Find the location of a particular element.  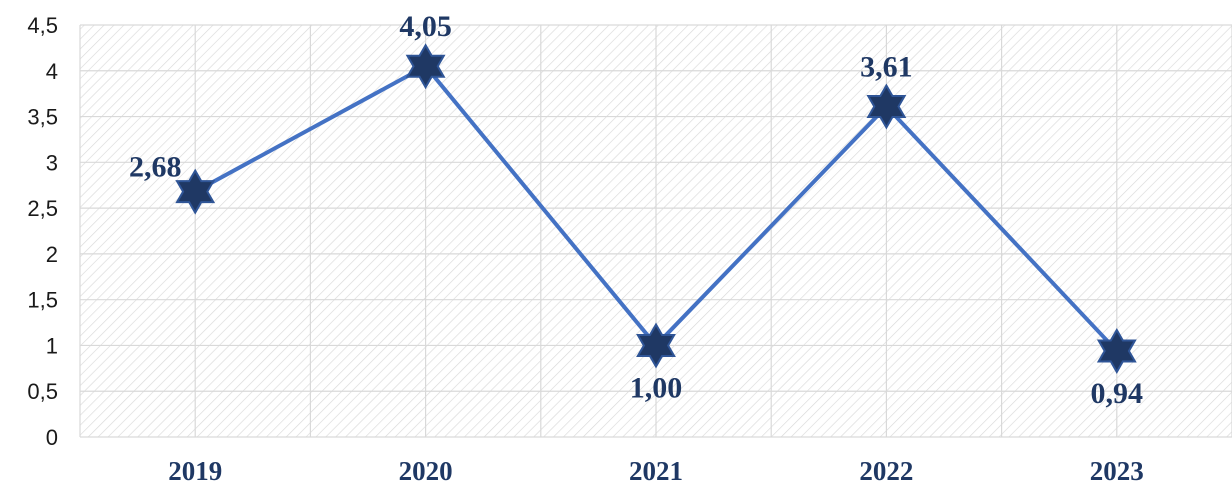

y-axis-ticks: 0 0,5 1 1,5 2 2,5 3 3,5 4 4,5 is located at coordinates (42, 231).